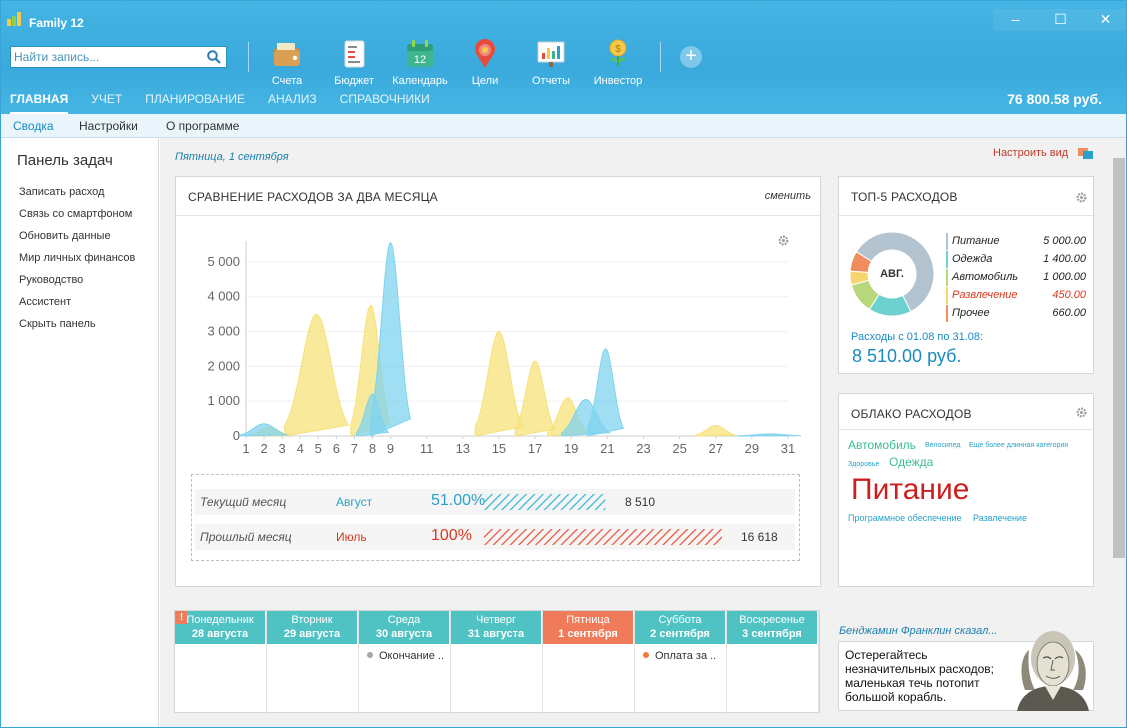  I want to click on toolbar-button-reports: Отчеты, so click(551, 62).